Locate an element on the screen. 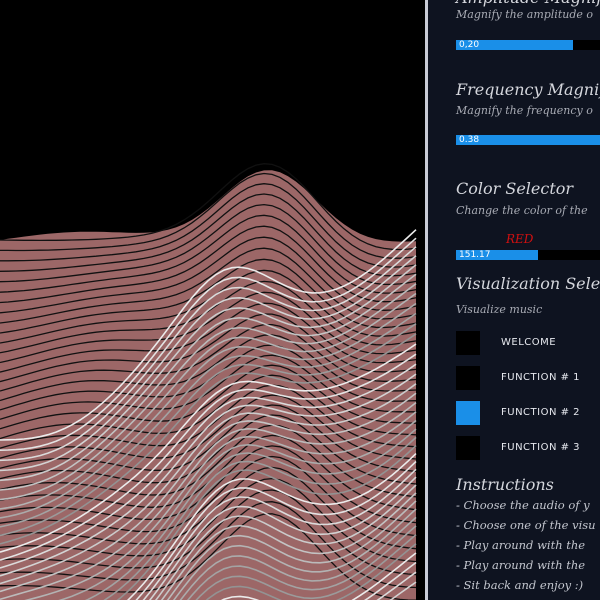 Image resolution: width=600 pixels, height=600 pixels. slider: 0,20 is located at coordinates (528, 45).